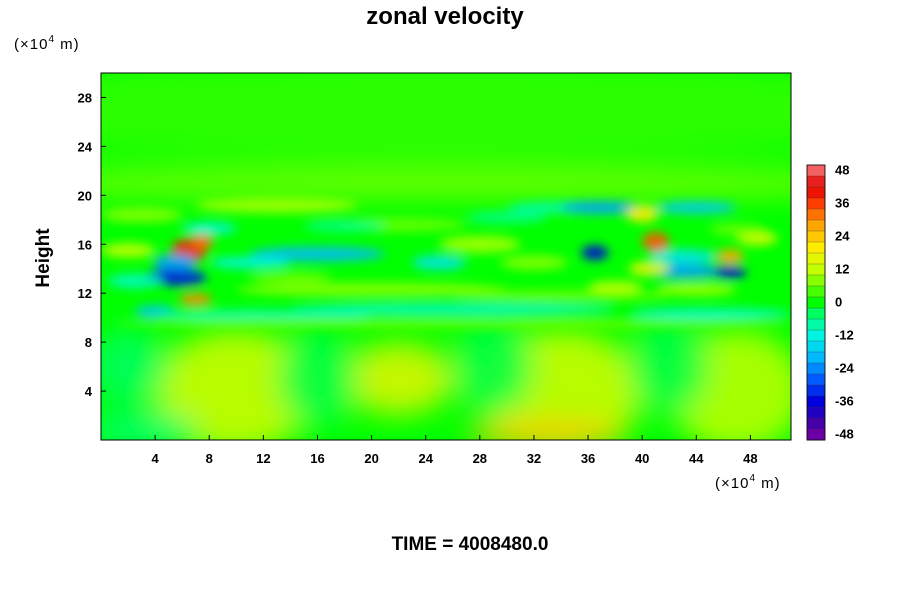 This screenshot has width=900, height=600. Describe the element at coordinates (455, 450) in the screenshot. I see `x-axis-ticks: 4 8 12 16 20 24 28 32 36 40 44 48` at that location.